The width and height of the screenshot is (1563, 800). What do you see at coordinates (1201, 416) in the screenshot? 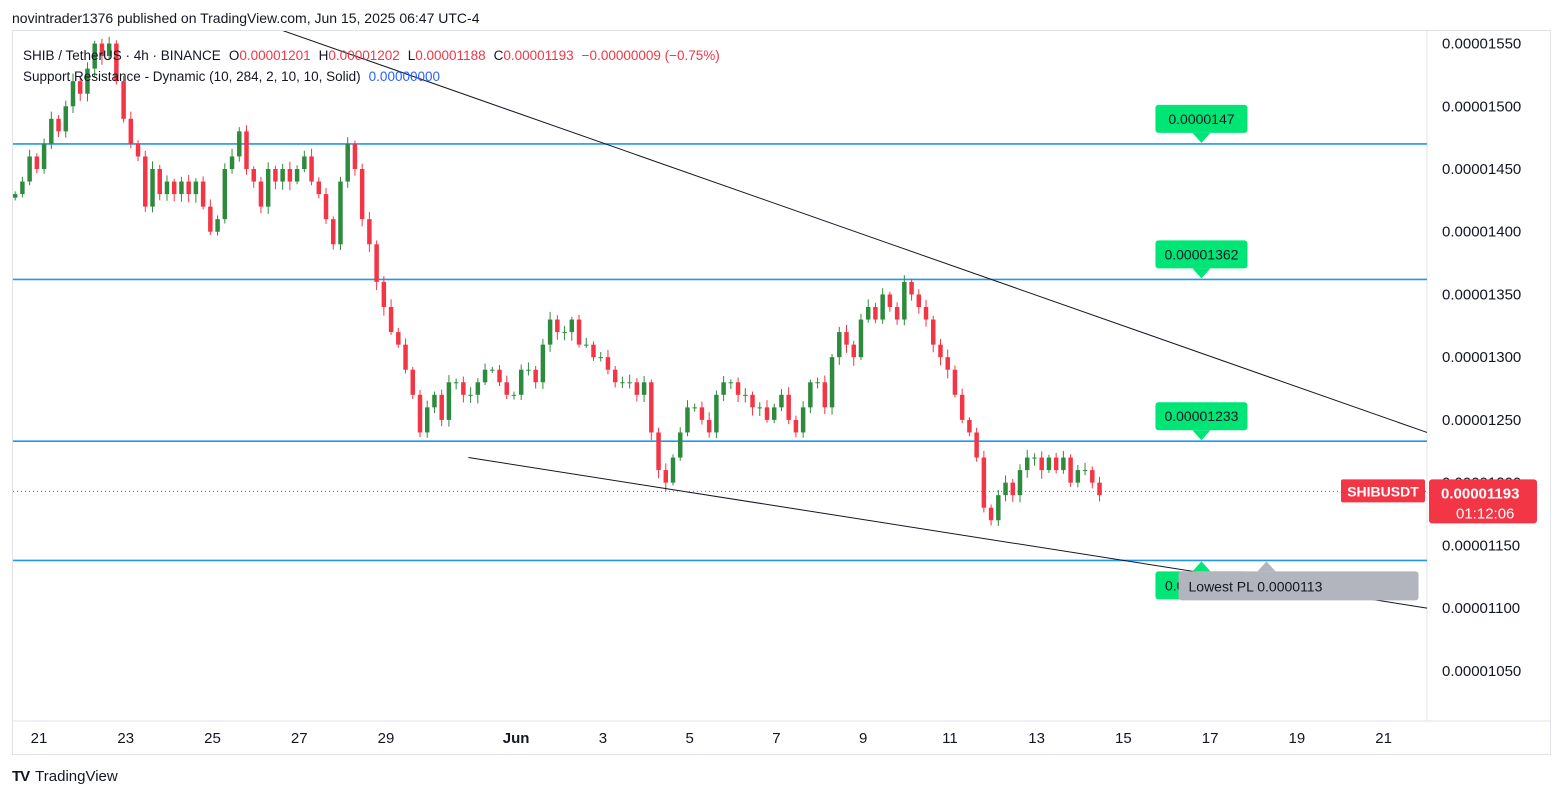
I see `level-label-box` at bounding box center [1201, 416].